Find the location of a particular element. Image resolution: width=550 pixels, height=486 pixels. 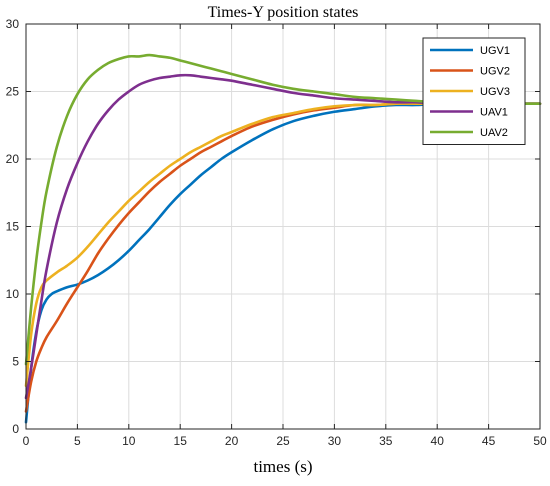

x-tick-label: 35 is located at coordinates (386, 441).